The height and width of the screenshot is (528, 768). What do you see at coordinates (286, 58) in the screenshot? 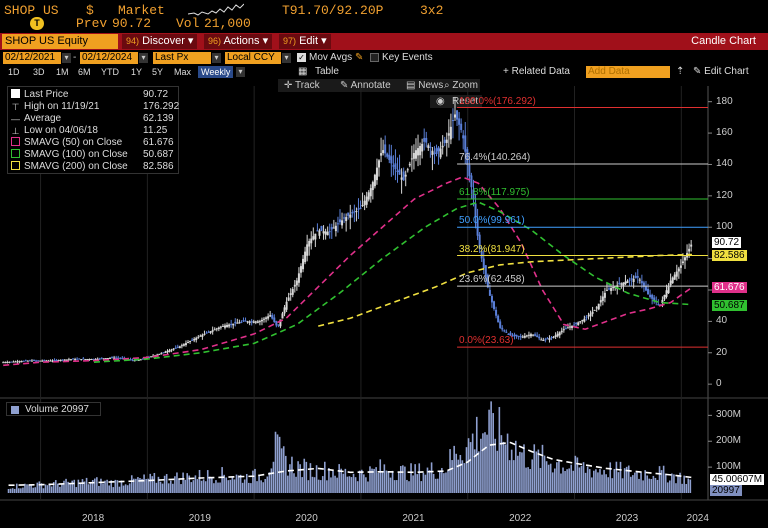
I see `currency-dropdown-icon: ▾` at bounding box center [286, 58].